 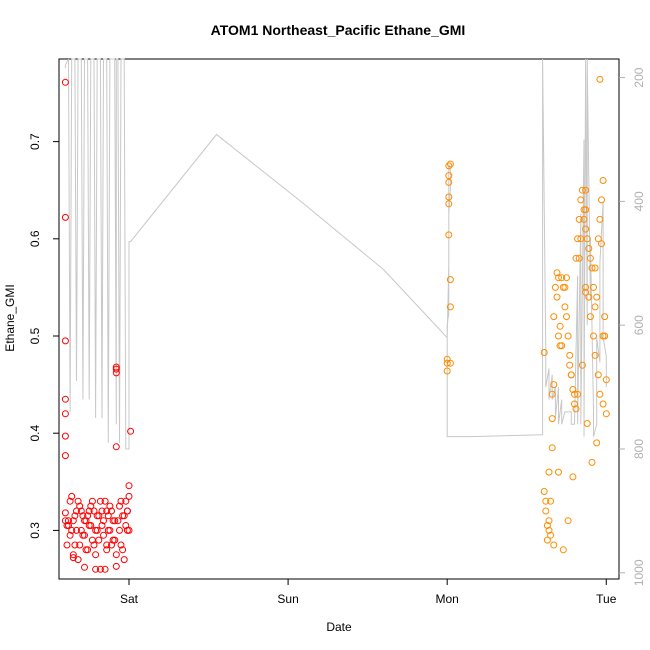 What do you see at coordinates (35, 141) in the screenshot?
I see `y-tick-label: 0.7` at bounding box center [35, 141].